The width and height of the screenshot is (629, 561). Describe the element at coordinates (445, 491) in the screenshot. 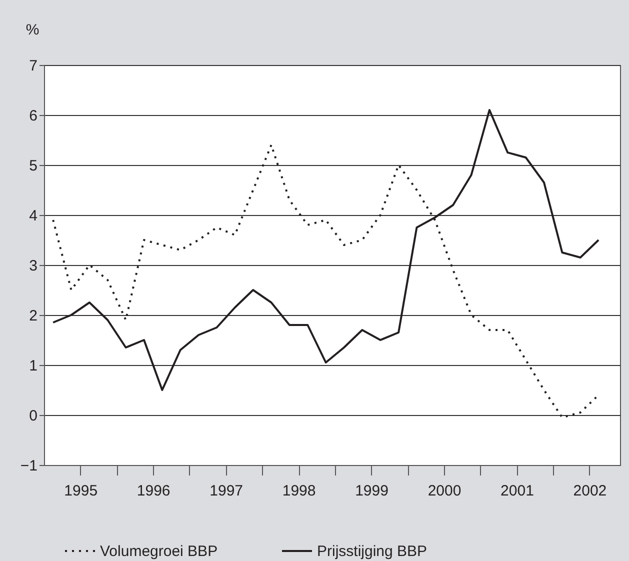

I see `x-tick-label: 2000` at that location.